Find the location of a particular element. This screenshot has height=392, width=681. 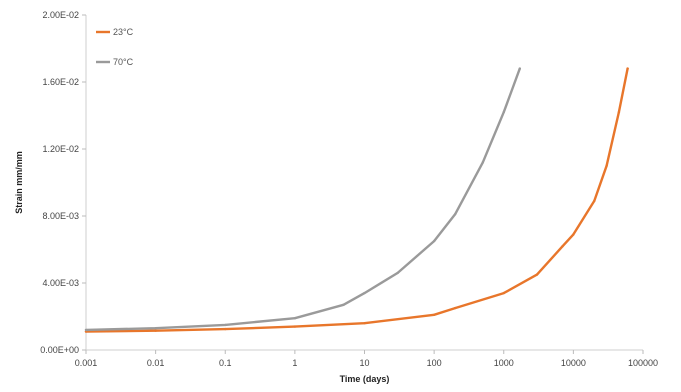

y-tick-label: 4.00E-03 is located at coordinates (60, 283).